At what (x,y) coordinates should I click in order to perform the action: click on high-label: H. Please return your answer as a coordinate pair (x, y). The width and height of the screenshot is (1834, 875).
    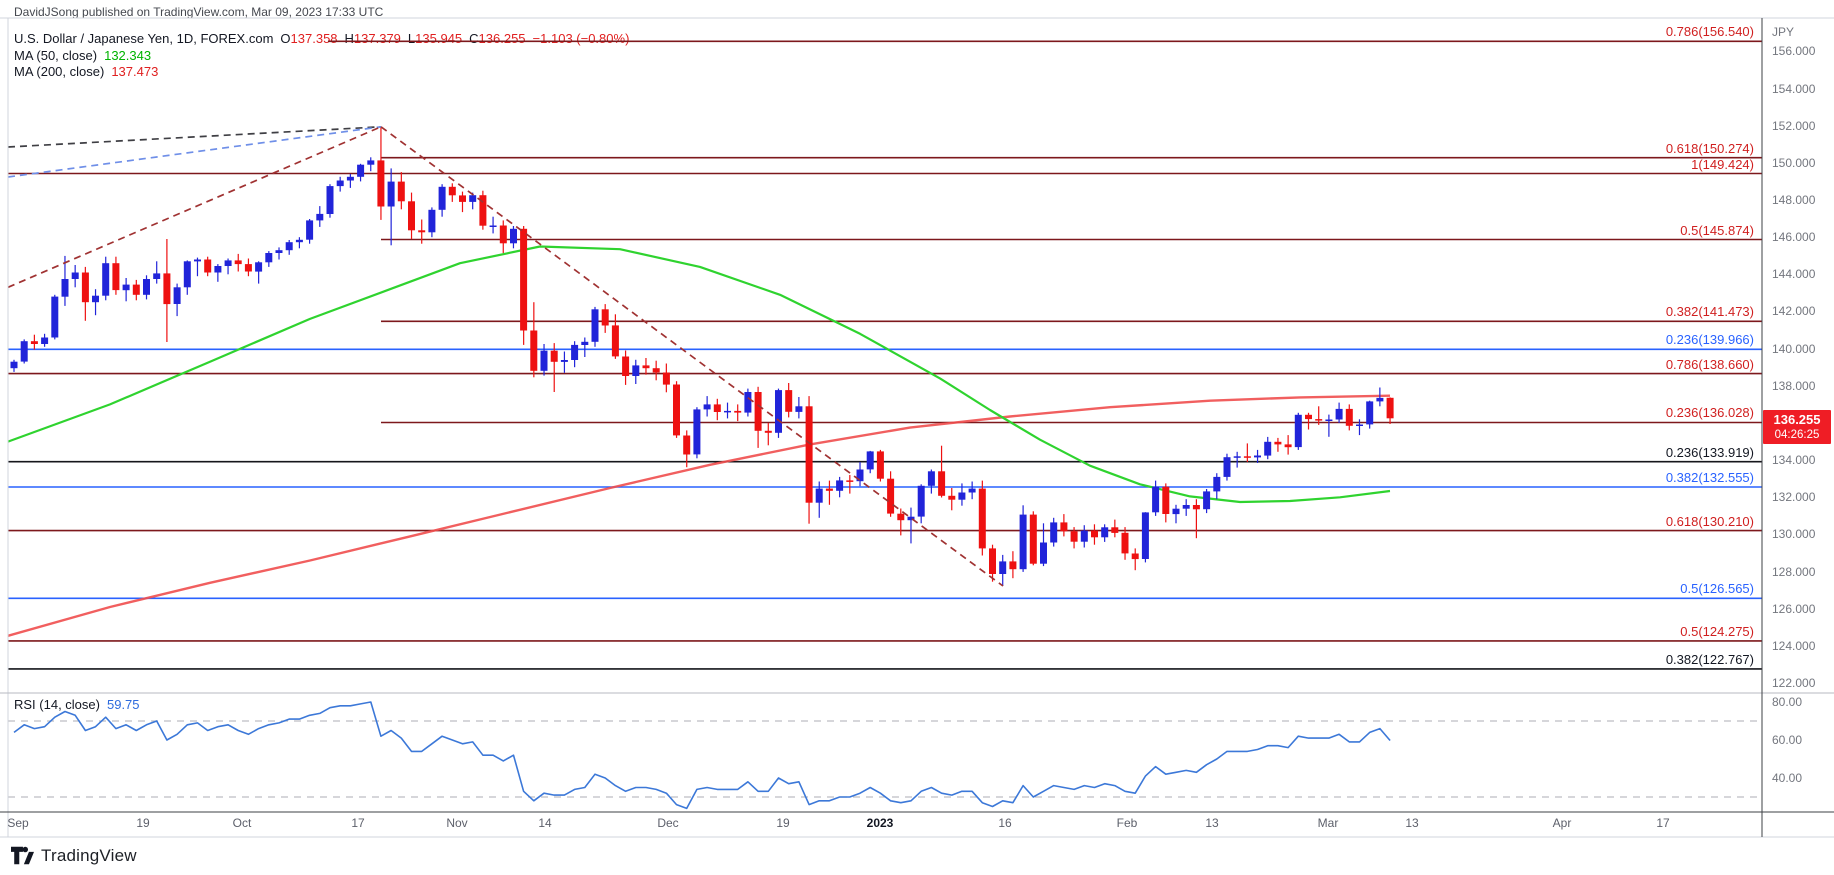
    Looking at the image, I should click on (349, 38).